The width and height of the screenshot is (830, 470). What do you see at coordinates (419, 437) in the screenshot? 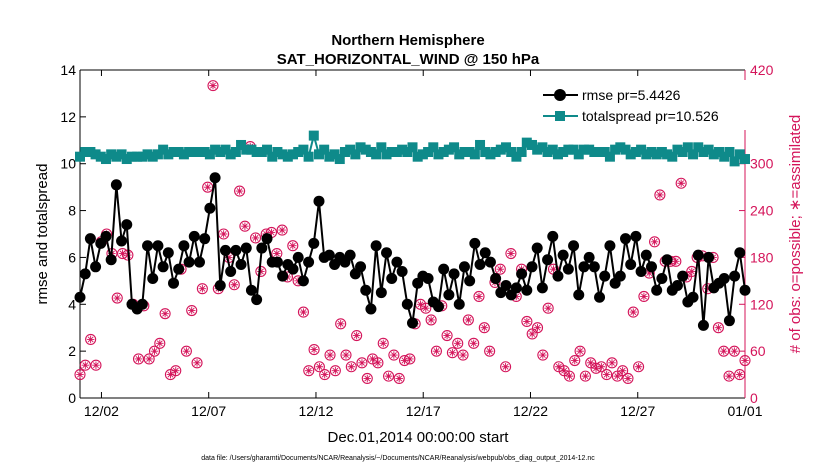
I see `x-axis-label: Dec.01,2014 00:00:00 start` at bounding box center [419, 437].